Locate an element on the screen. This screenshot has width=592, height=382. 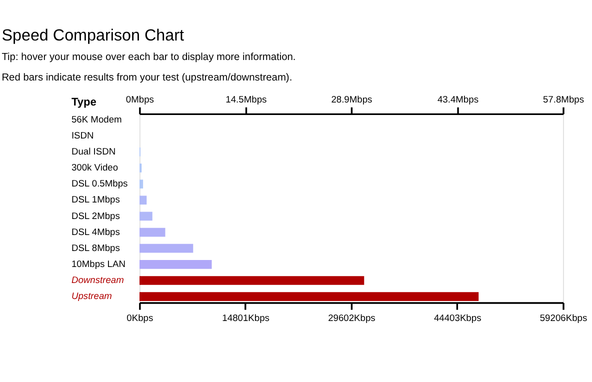
x-tick-label: 59206Kbps is located at coordinates (564, 317).